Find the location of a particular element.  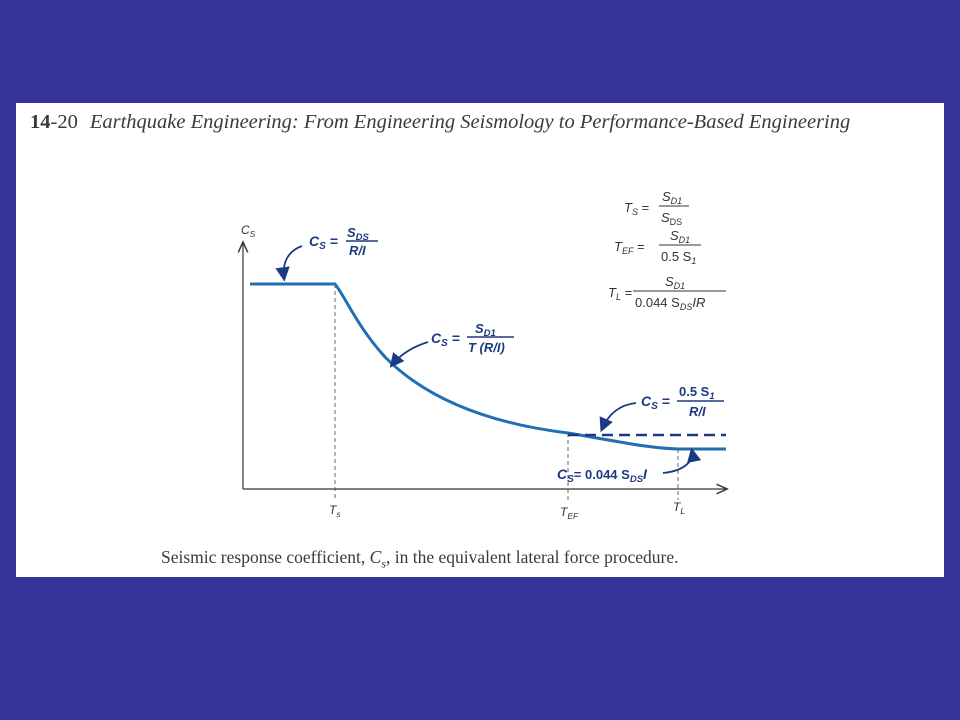

lower-limit-pointer-arrow is located at coordinates (682, 460).